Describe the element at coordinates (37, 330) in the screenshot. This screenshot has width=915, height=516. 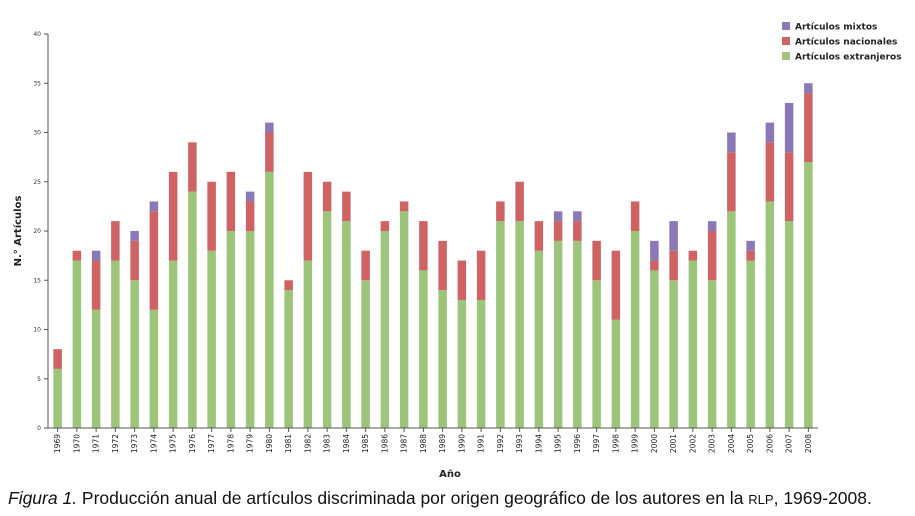
I see `y-tick-label: 10` at that location.